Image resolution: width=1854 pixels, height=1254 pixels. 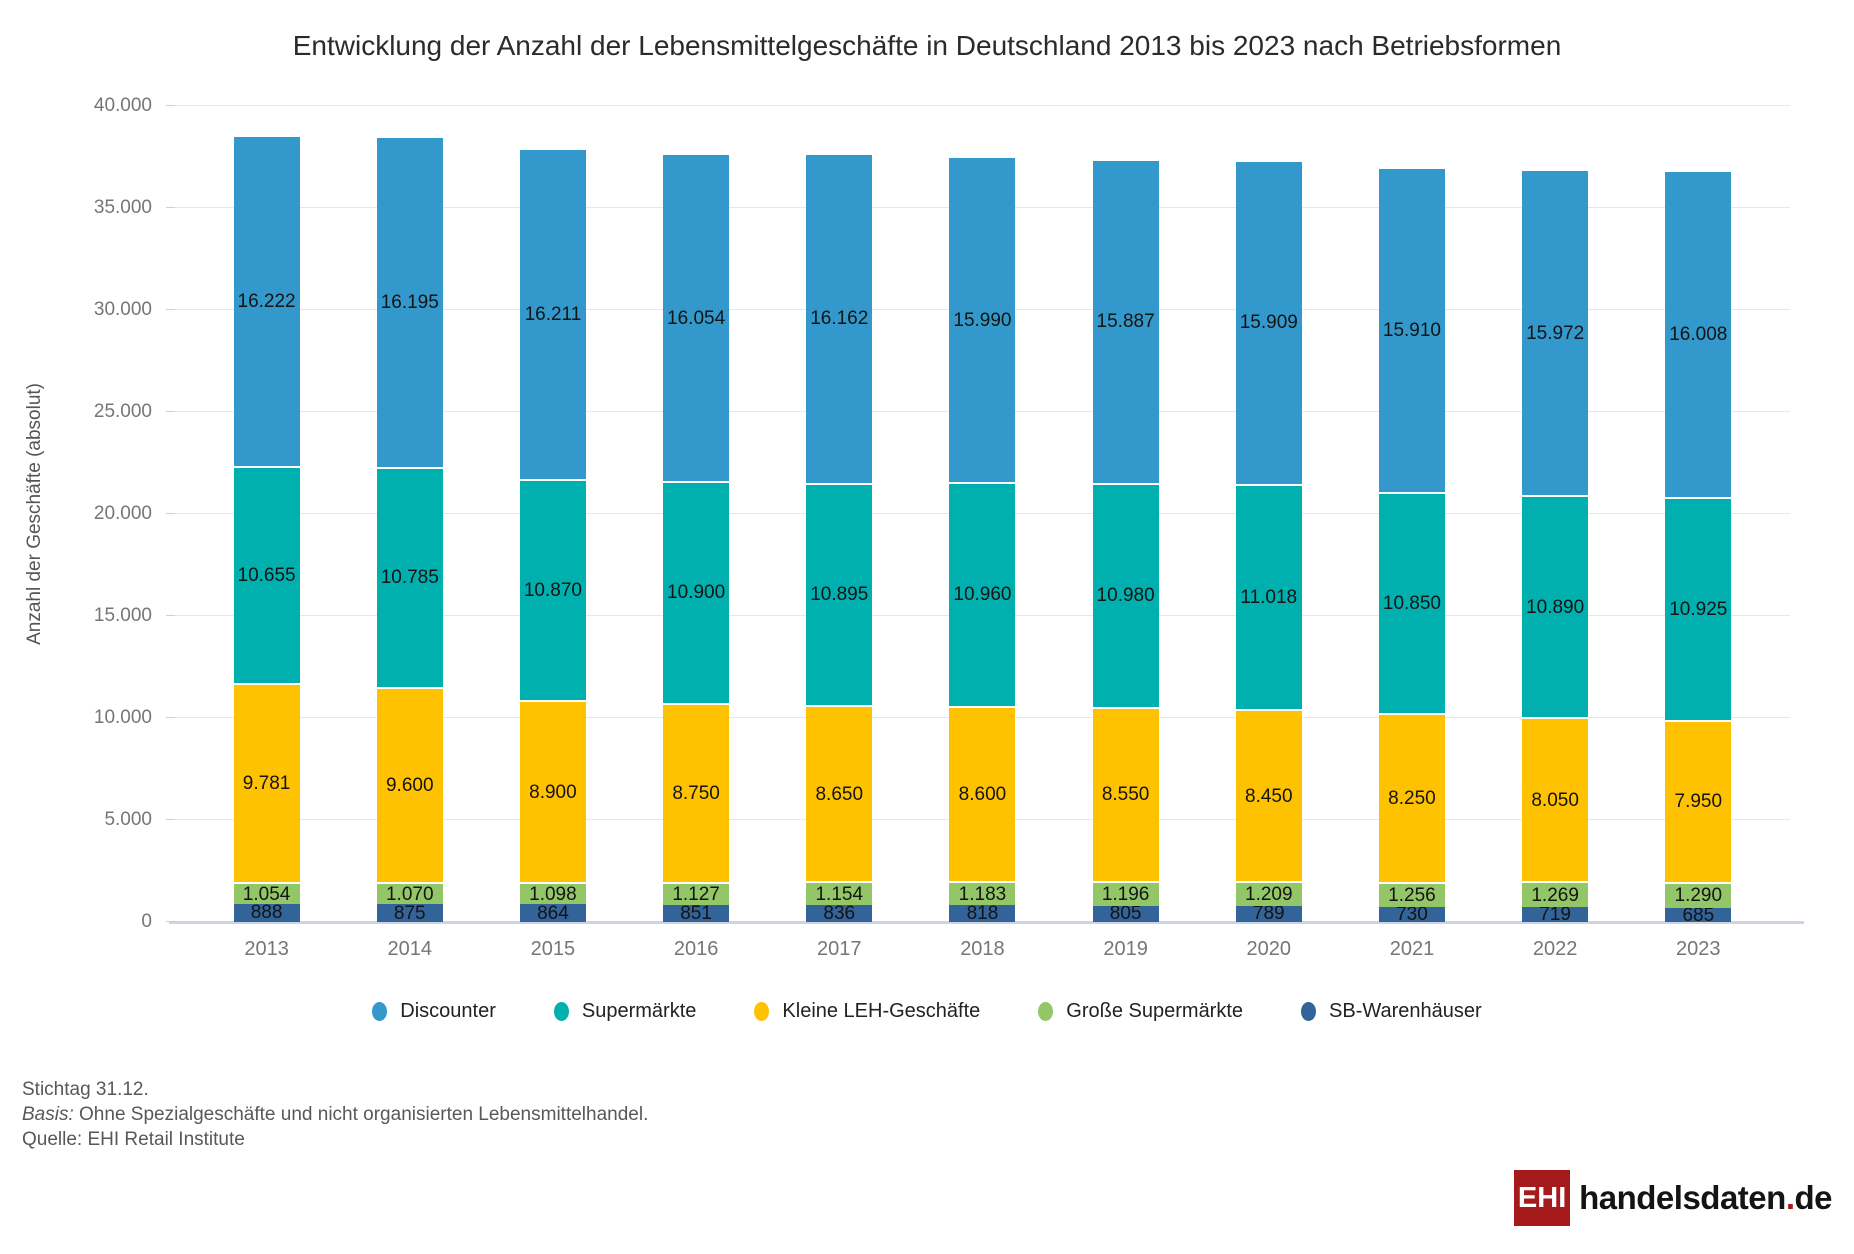 I want to click on segment-value-label: 805, so click(x=1125, y=914).